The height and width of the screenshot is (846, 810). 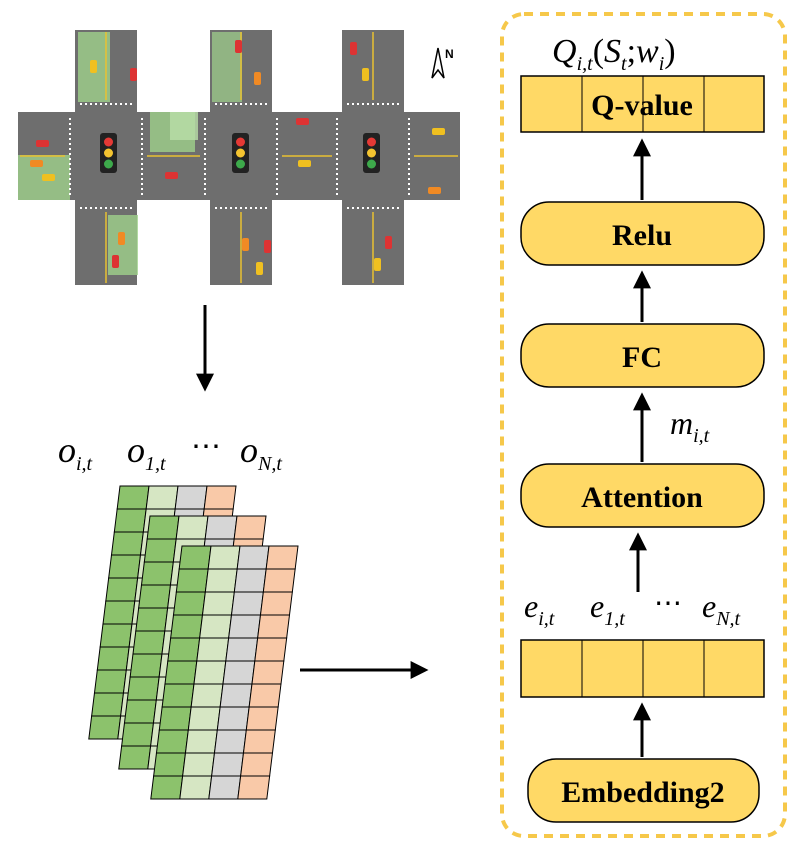 I want to click on embedding2-label: Embedding2, so click(x=642, y=792).